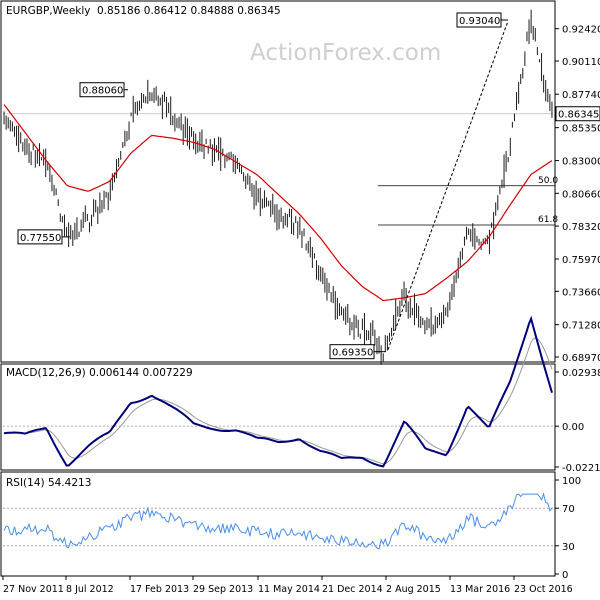  I want to click on y-tick-label: 0.78320, so click(581, 227).